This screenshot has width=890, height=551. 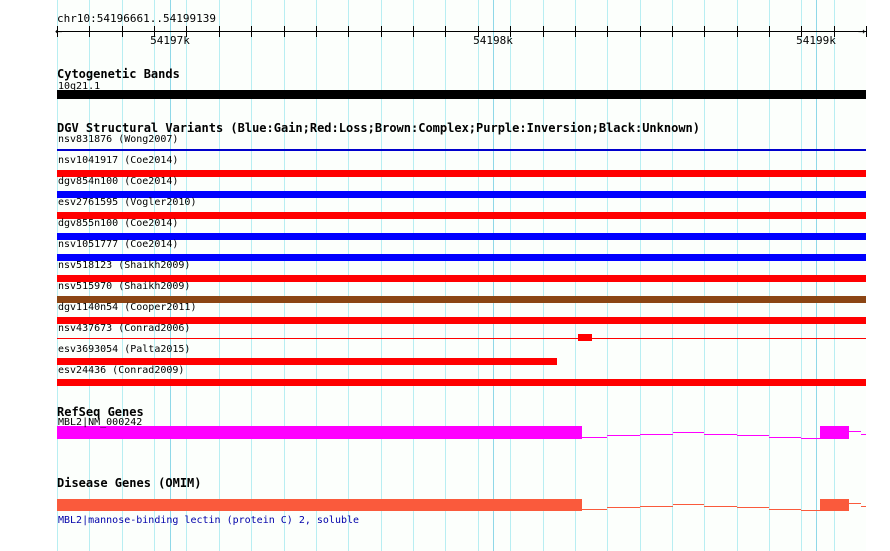 I want to click on section-title-refseq-genes: RefSeq Genes, so click(x=100, y=412).